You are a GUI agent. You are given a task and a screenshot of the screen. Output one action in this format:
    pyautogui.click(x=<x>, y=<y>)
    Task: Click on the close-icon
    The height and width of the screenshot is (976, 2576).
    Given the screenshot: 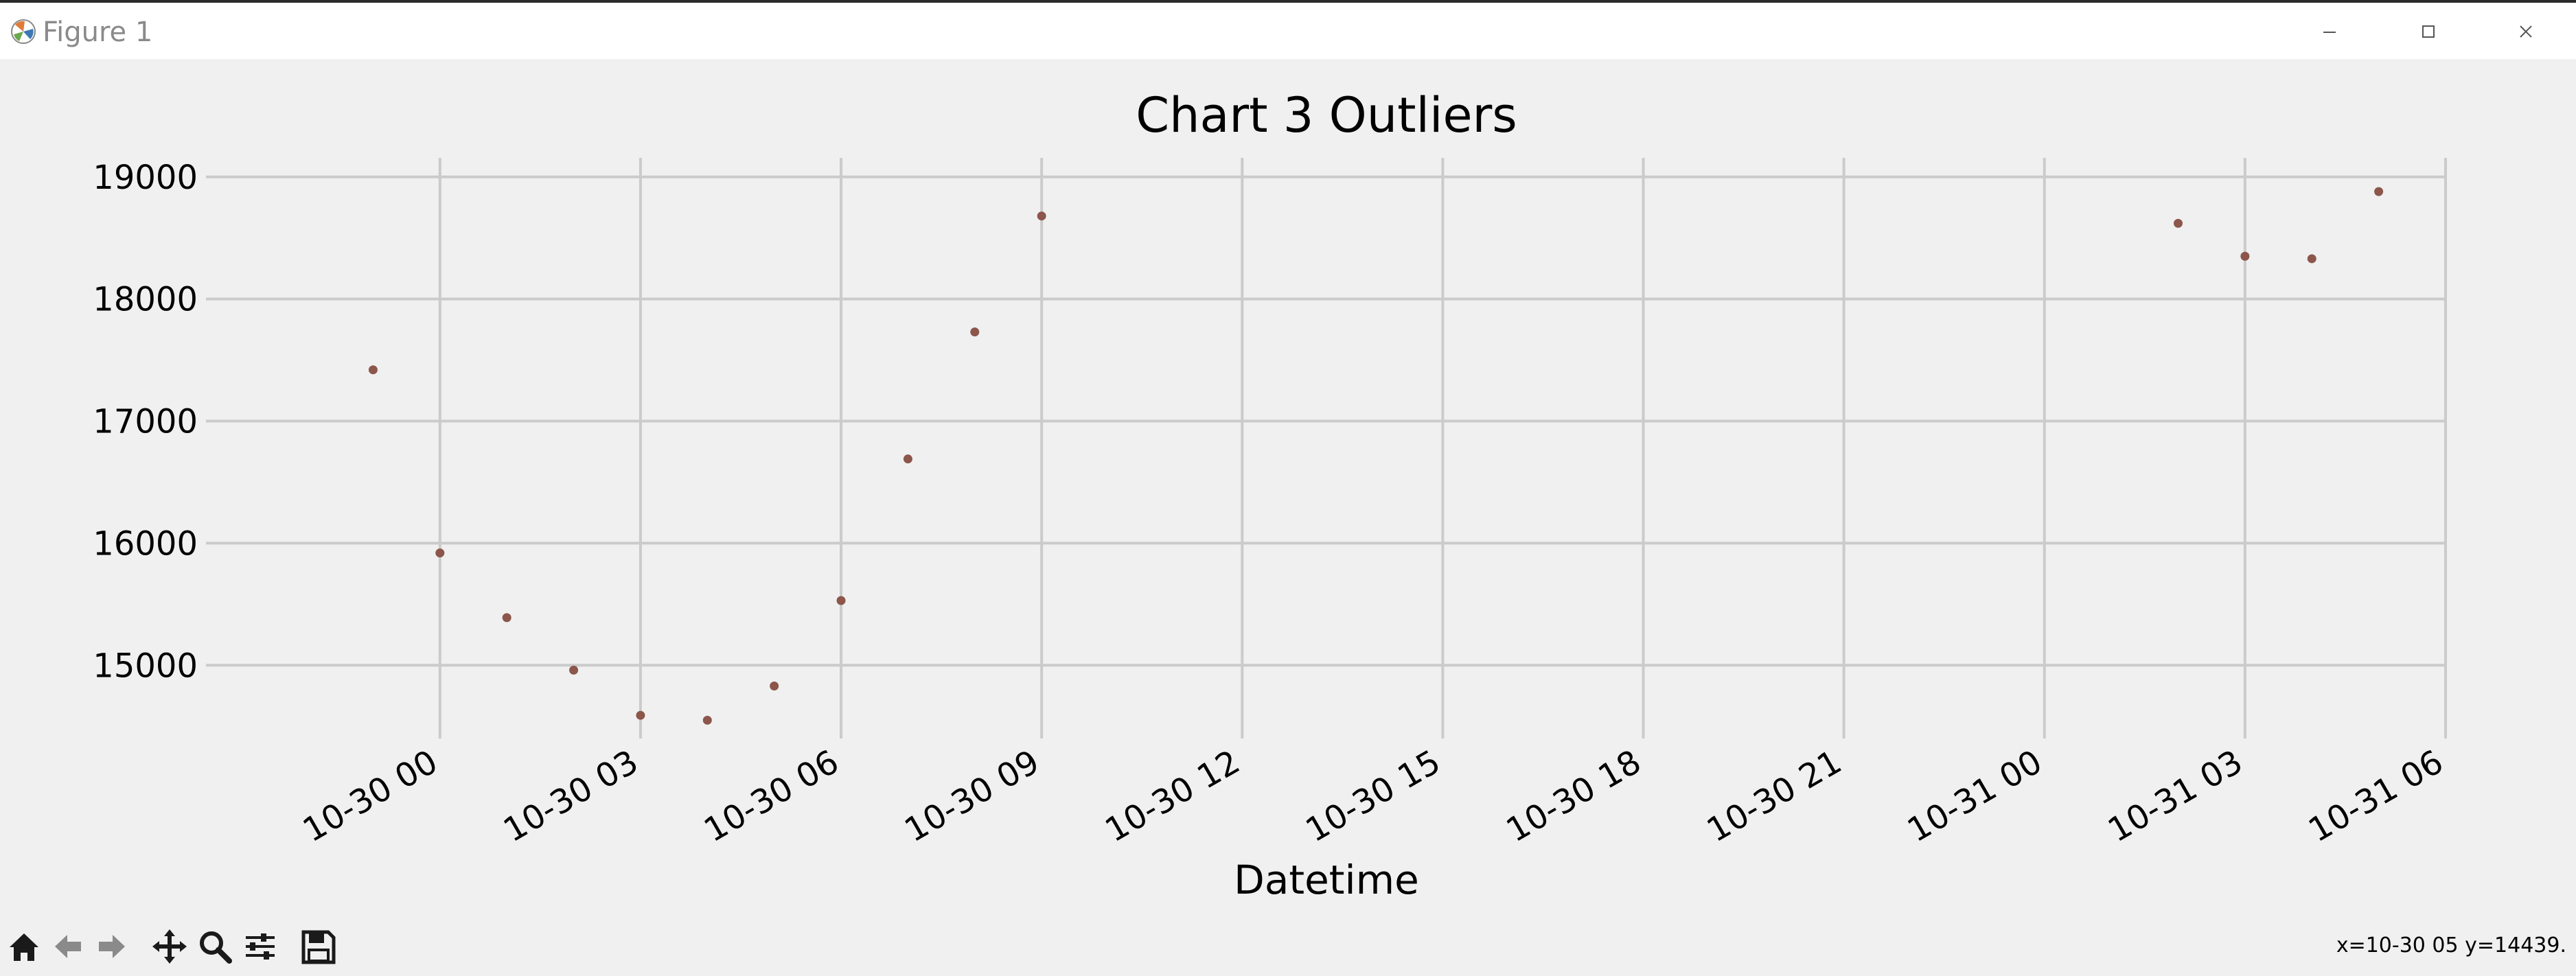 What is the action you would take?
    pyautogui.click(x=2526, y=32)
    